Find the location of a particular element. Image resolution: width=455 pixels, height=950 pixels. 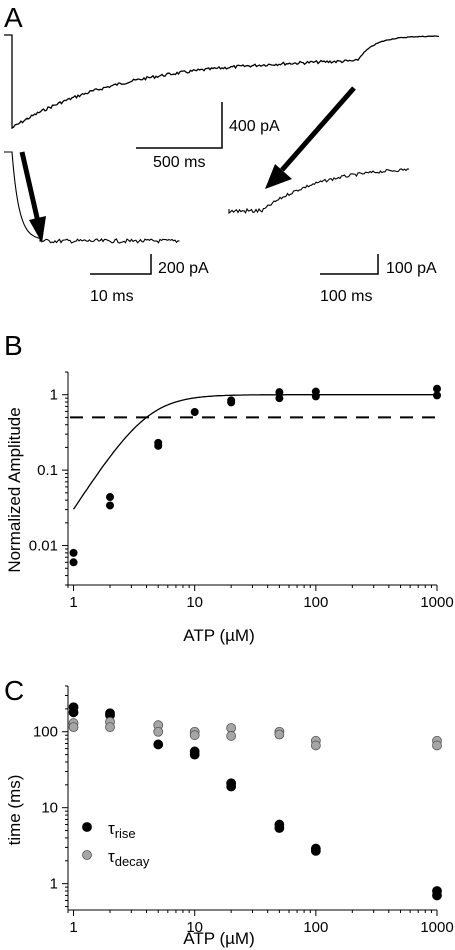

chart-b-xtick-label: 10 is located at coordinates (194, 602).